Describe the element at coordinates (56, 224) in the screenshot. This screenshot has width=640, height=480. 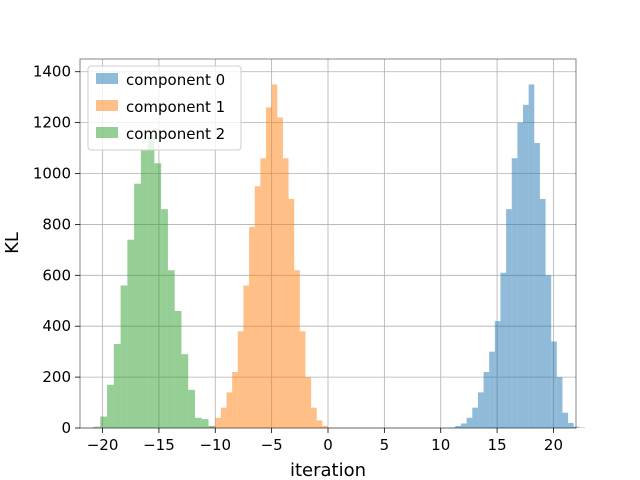
I see `y-tick-label: 800` at that location.